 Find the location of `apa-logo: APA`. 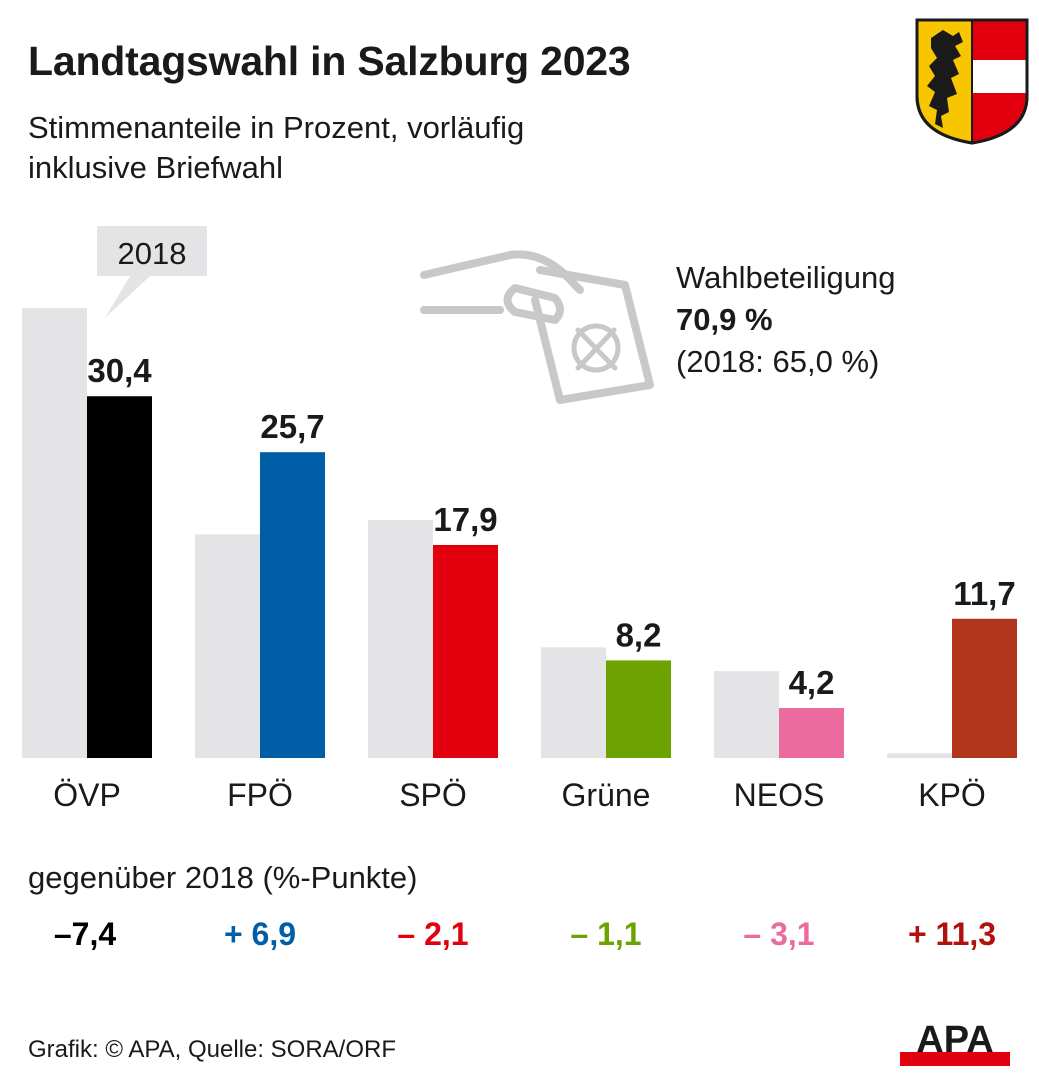

apa-logo: APA is located at coordinates (955, 1042).